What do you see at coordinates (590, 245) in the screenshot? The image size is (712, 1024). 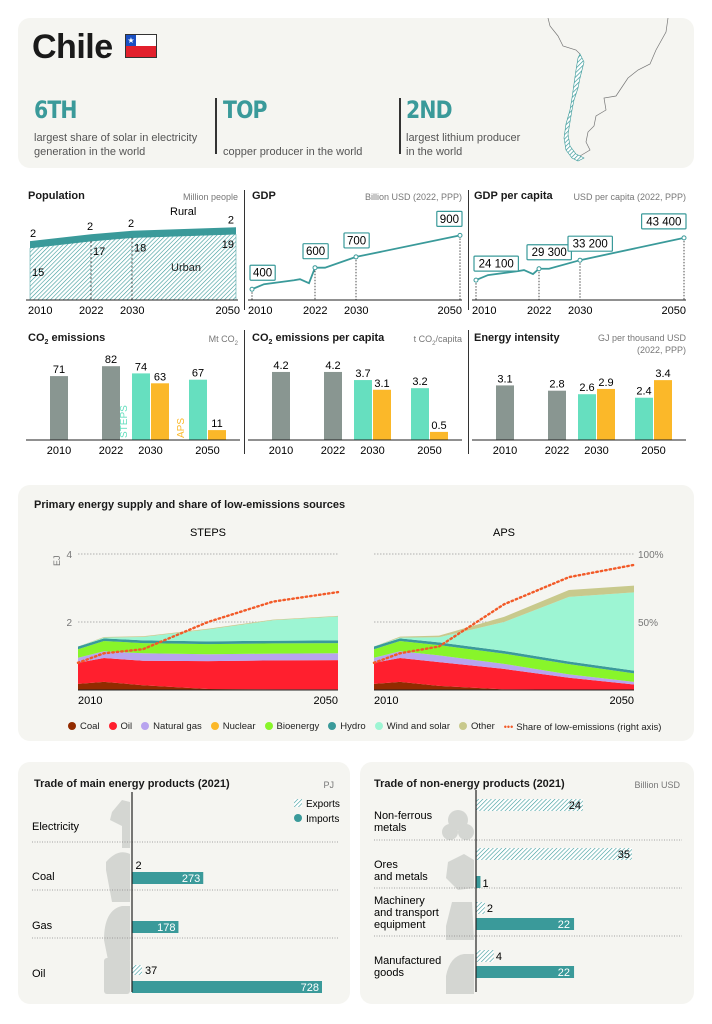 I see `value-label: 33 200` at bounding box center [590, 245].